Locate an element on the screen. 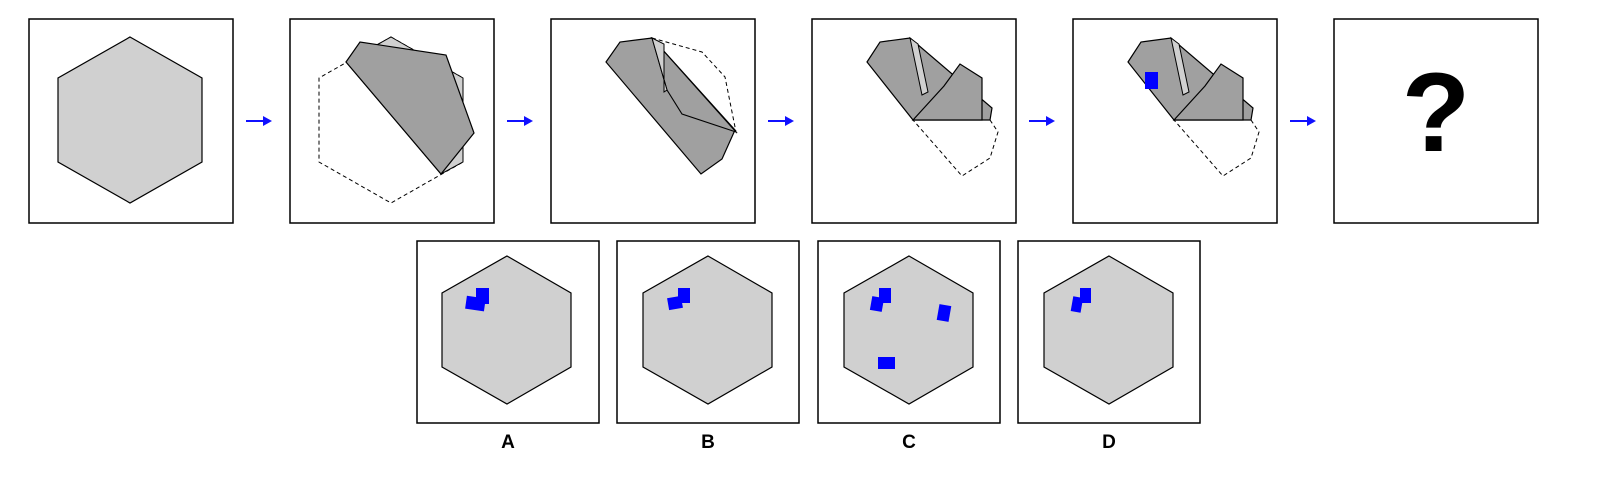  option-d-label: D is located at coordinates (1109, 442).